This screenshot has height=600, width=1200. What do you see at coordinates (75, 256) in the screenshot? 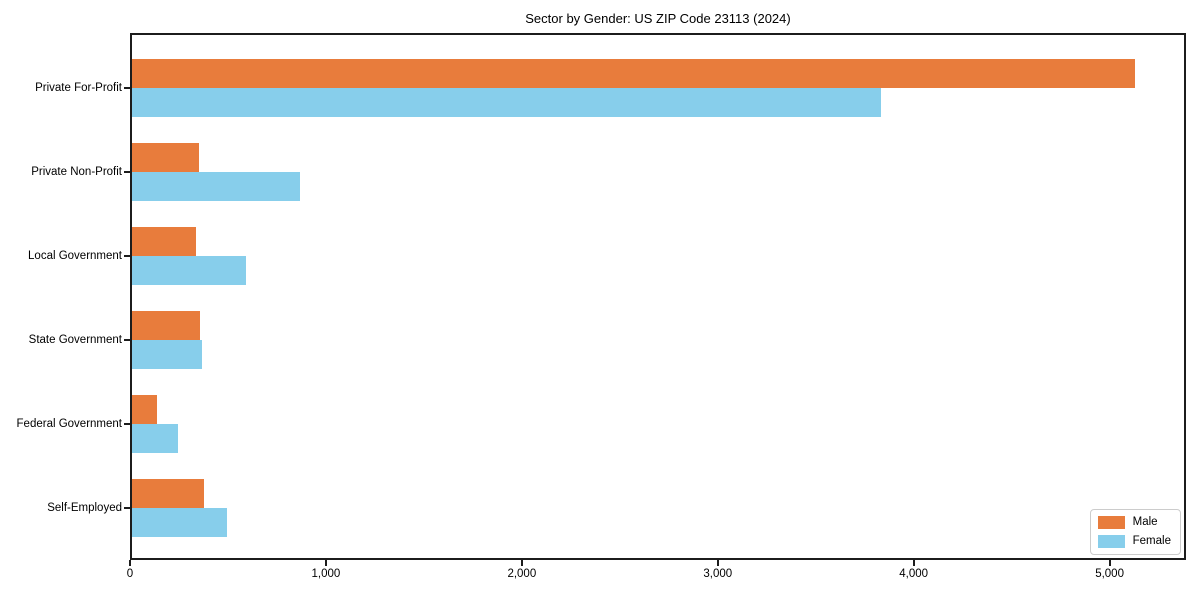
I see `y-tick-label: Local Government` at bounding box center [75, 256].